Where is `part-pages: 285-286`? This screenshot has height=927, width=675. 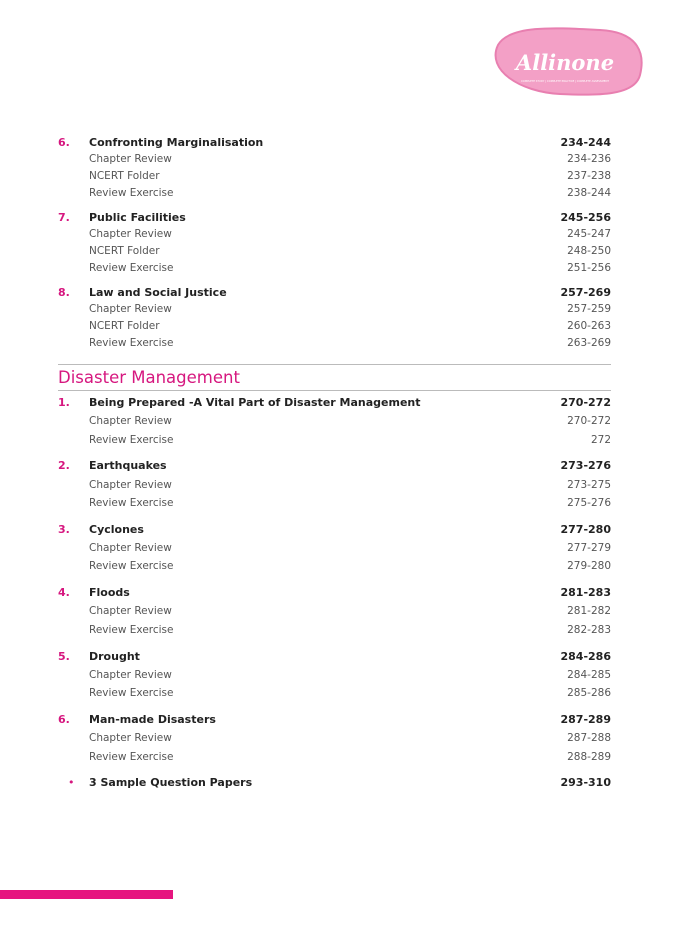 part-pages: 285-286 is located at coordinates (589, 693).